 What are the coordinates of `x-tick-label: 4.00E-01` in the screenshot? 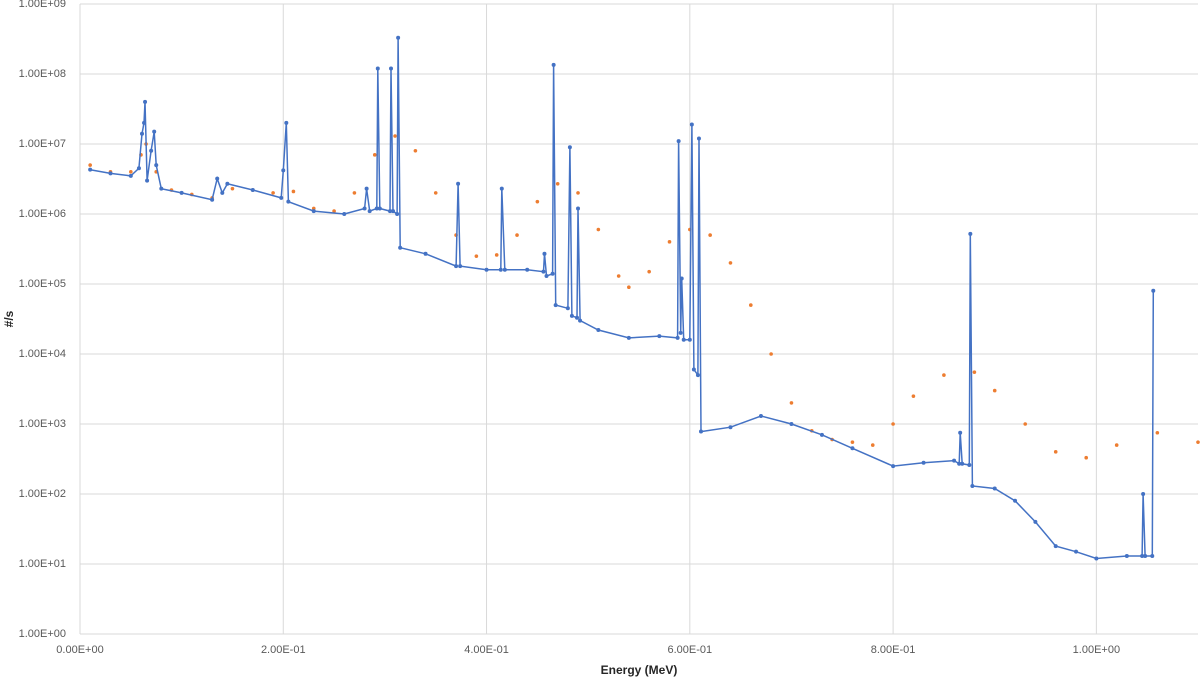 It's located at (486, 650).